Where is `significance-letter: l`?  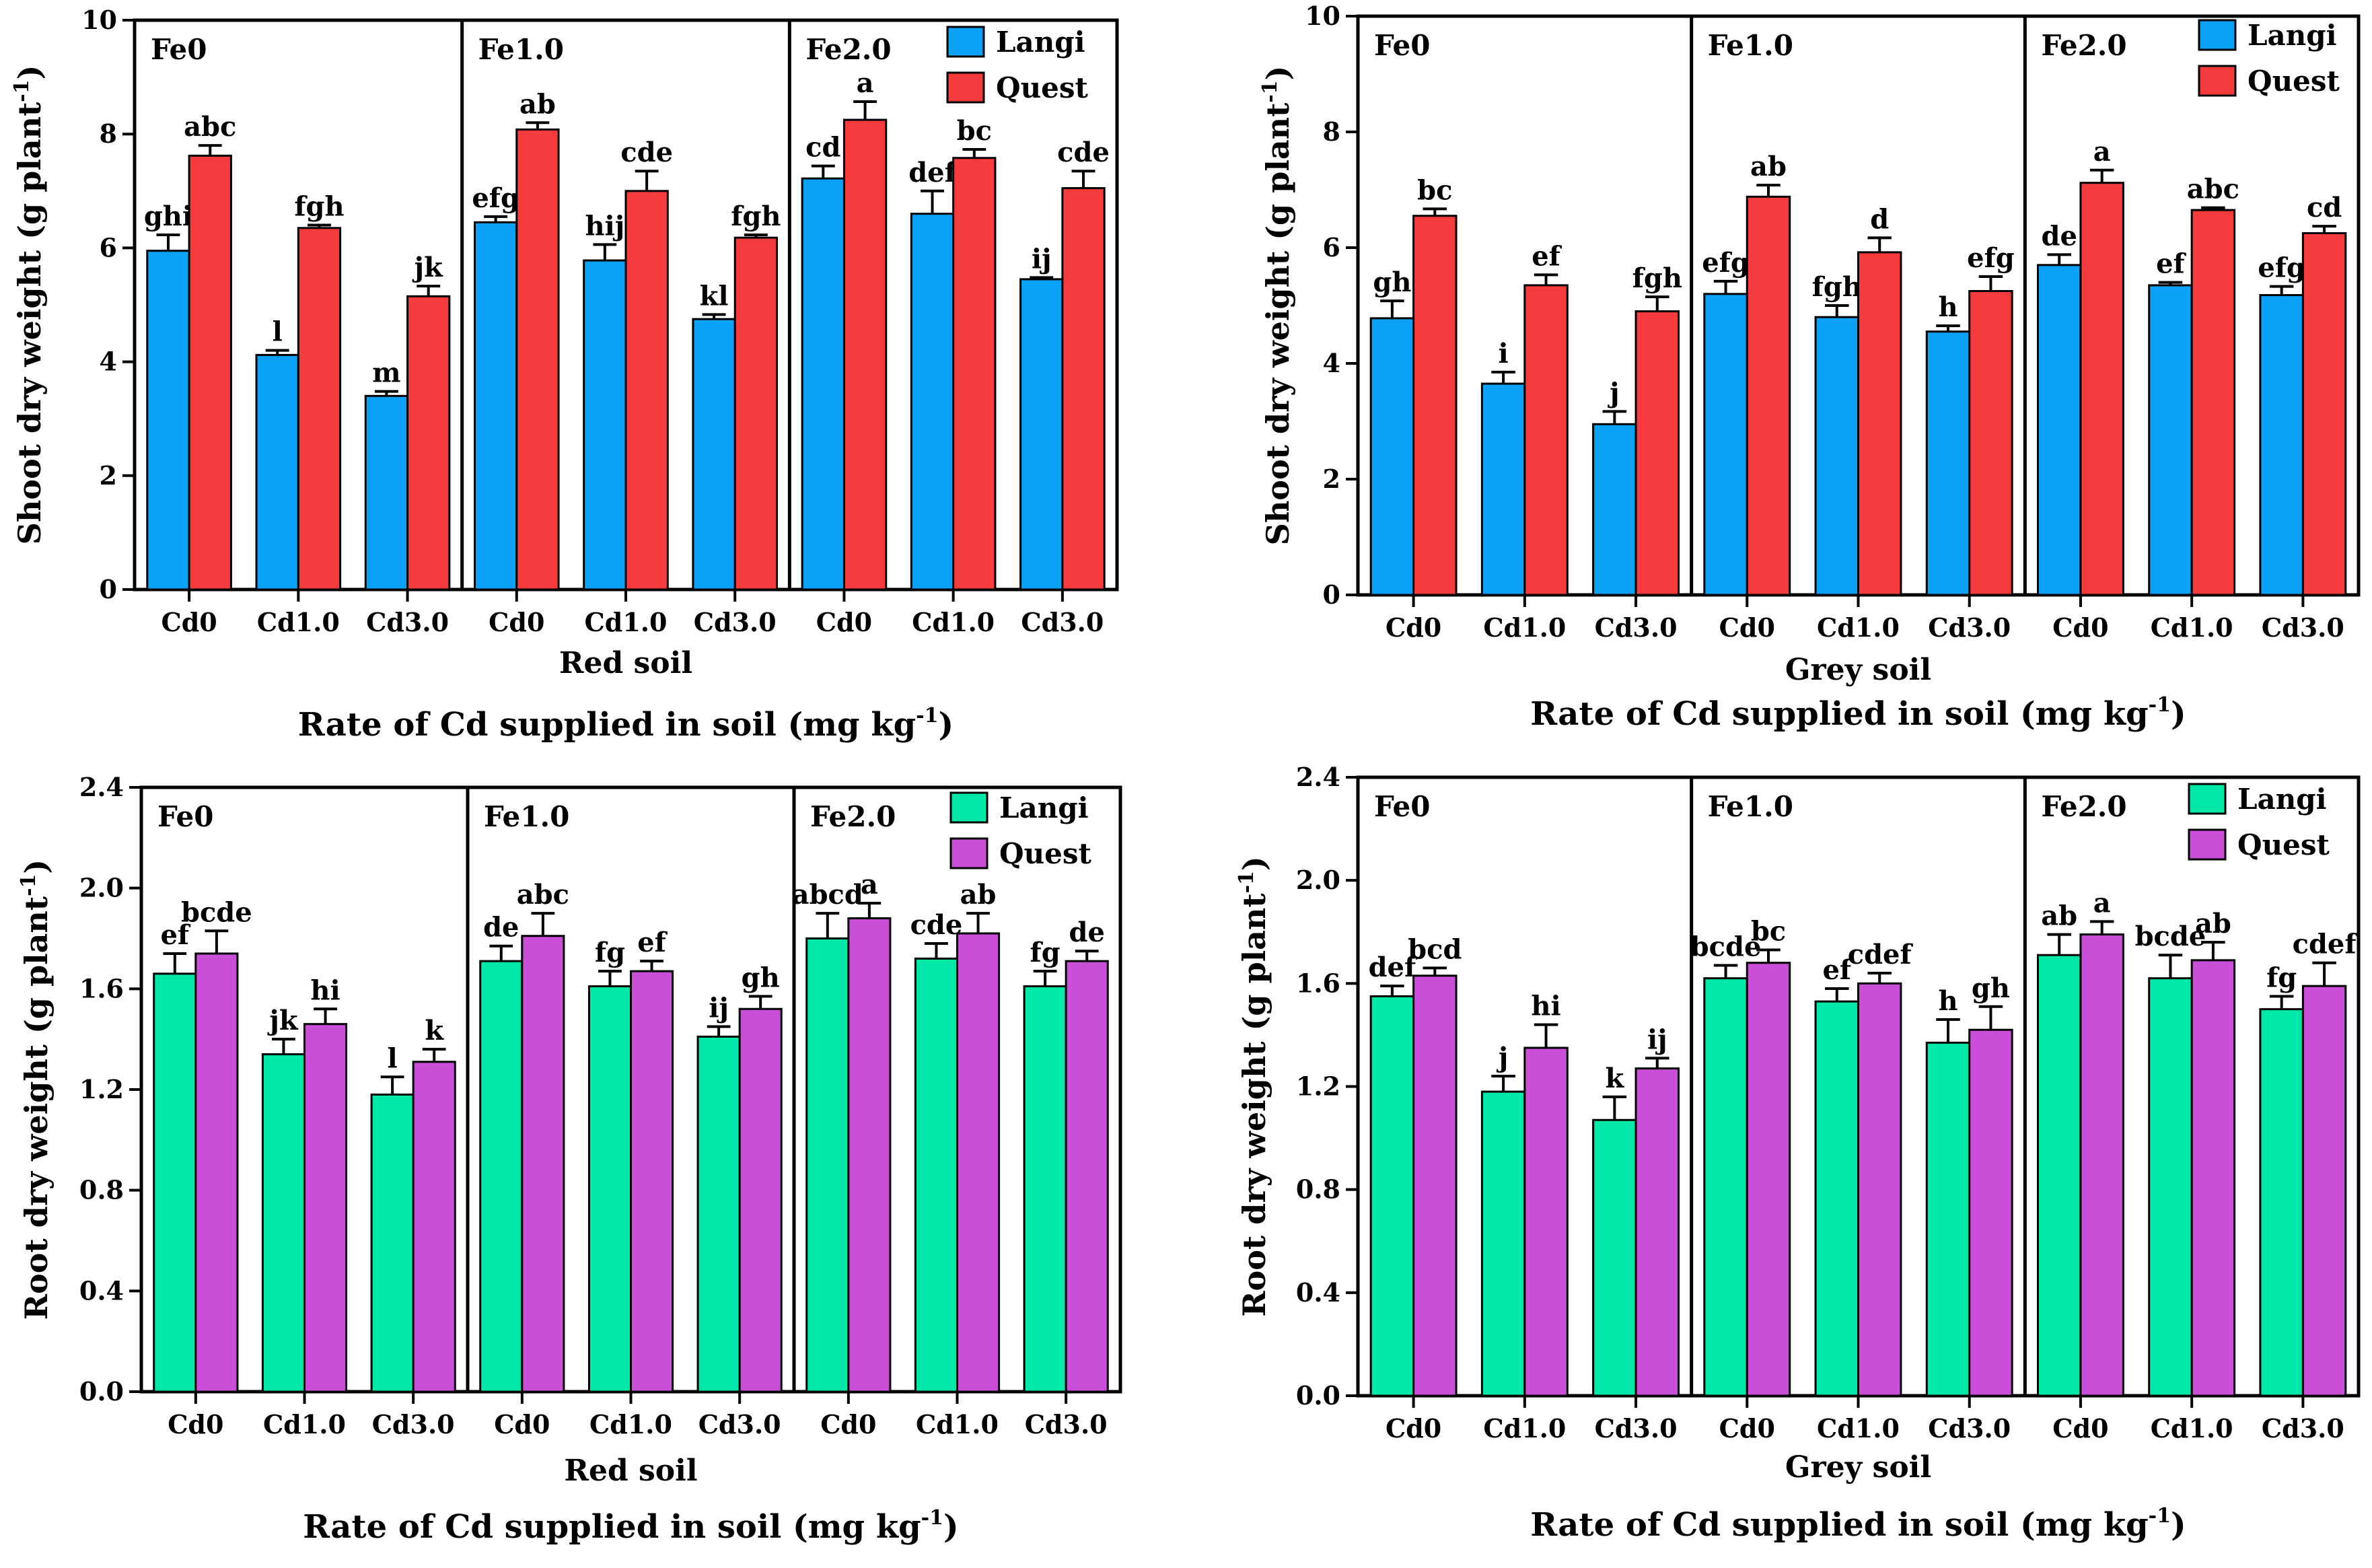 significance-letter: l is located at coordinates (393, 1058).